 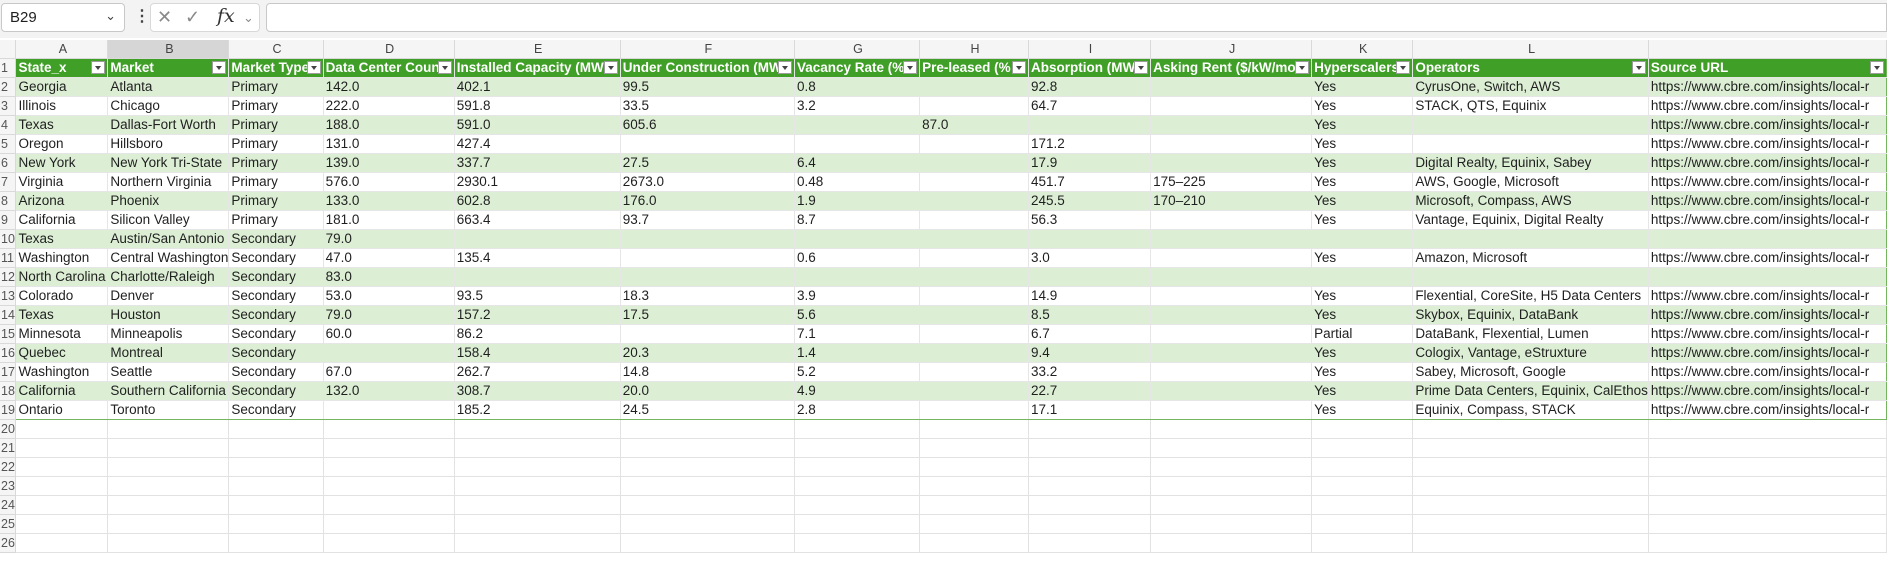 What do you see at coordinates (168, 220) in the screenshot?
I see `cell: Silicon Valley` at bounding box center [168, 220].